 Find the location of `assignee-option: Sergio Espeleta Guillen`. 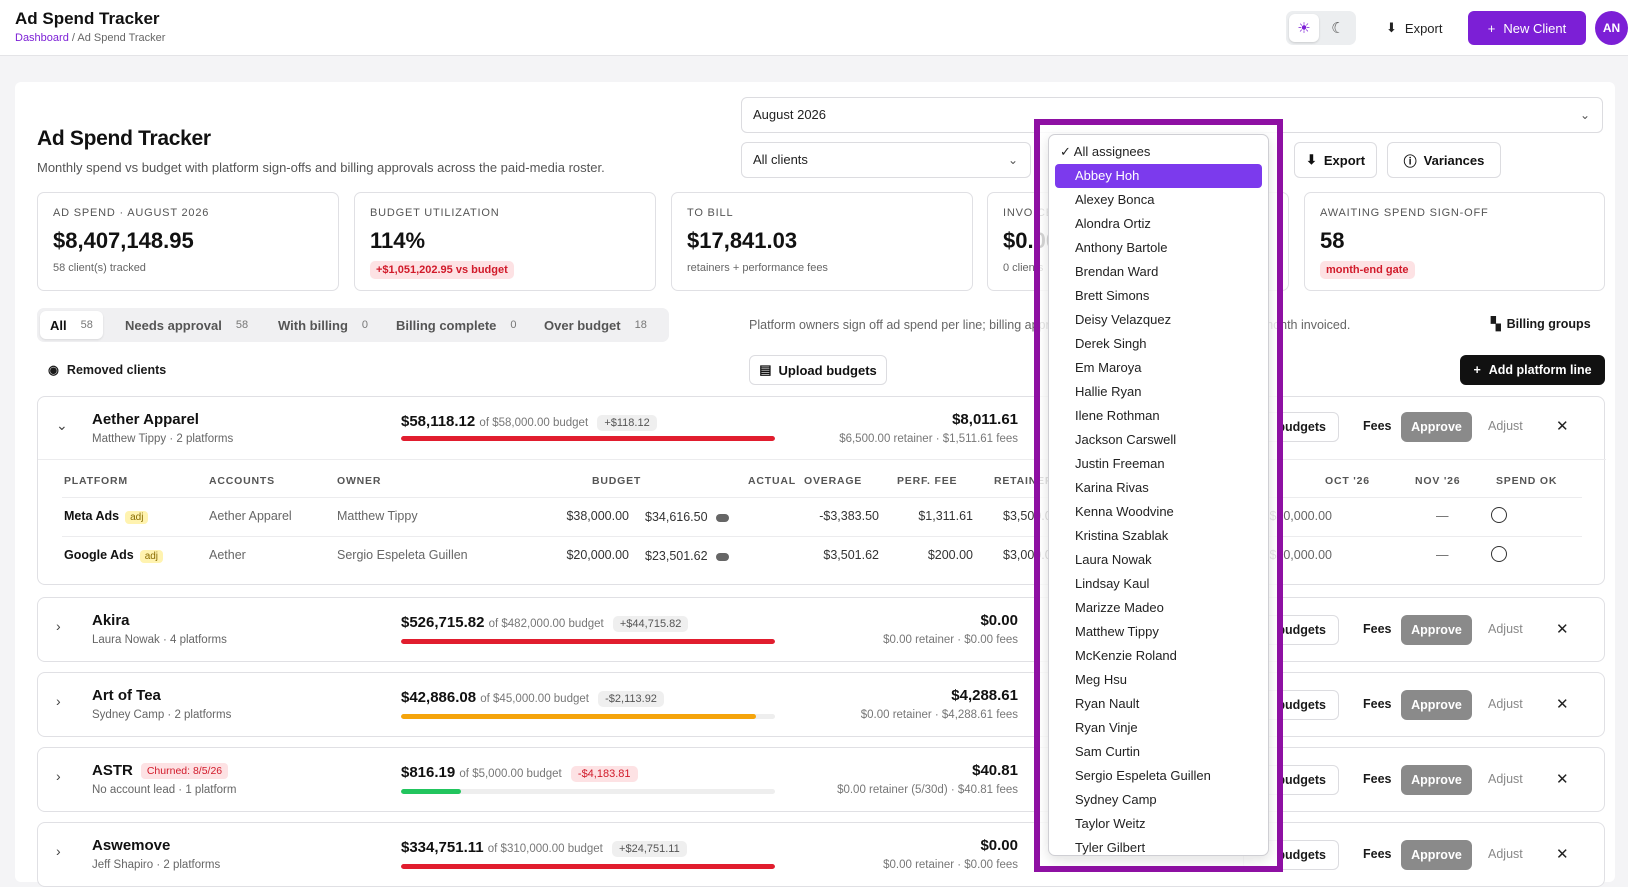

assignee-option: Sergio Espeleta Guillen is located at coordinates (1143, 775).